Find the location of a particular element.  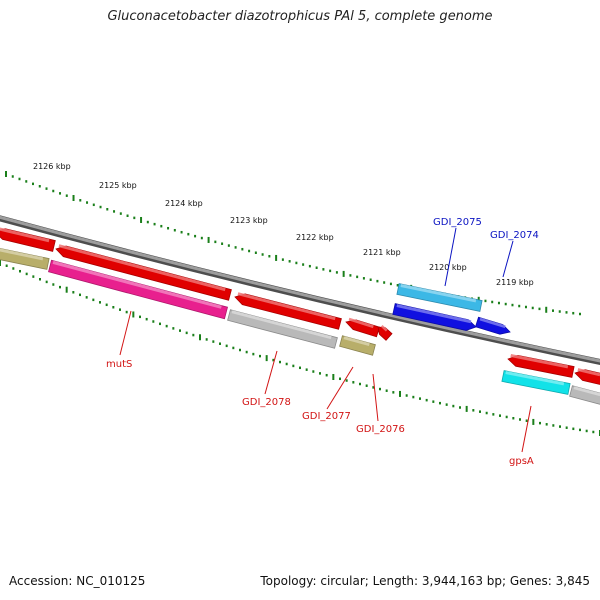

feature-blue-gdi-2075 is located at coordinates (434, 317).